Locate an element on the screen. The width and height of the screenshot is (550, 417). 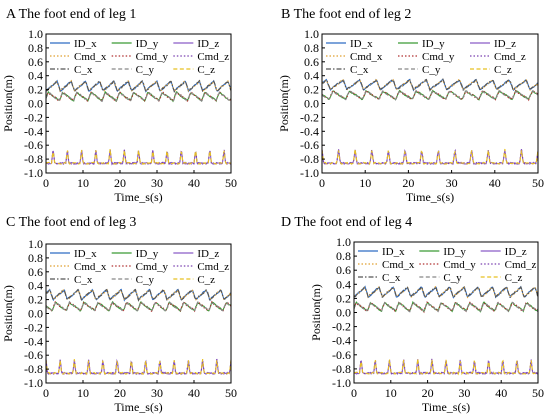
series-line-cmd-x is located at coordinates (138, 86).